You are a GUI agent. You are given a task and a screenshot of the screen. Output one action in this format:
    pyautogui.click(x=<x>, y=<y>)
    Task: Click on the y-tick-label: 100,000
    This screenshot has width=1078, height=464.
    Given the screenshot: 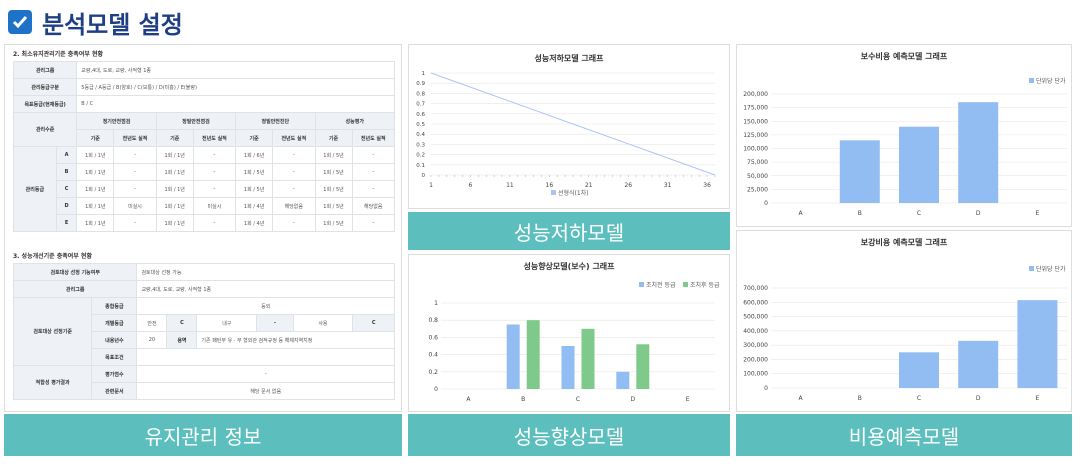 What is the action you would take?
    pyautogui.click(x=755, y=149)
    